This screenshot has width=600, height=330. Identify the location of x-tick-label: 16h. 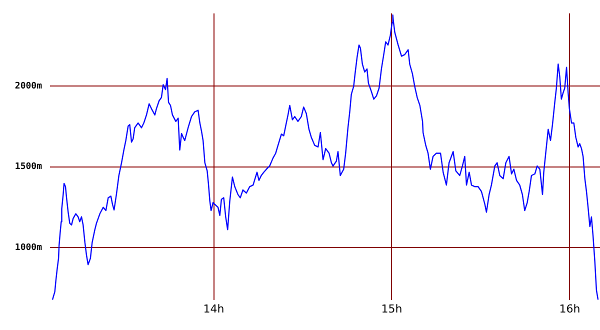
(569, 309).